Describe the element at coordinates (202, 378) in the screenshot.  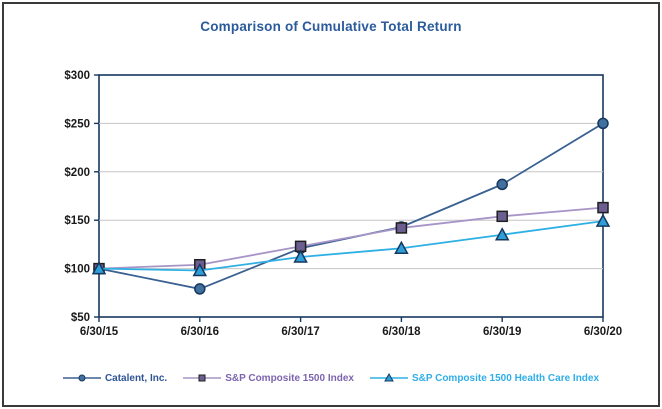
I see `legend-swatch-square-icon` at that location.